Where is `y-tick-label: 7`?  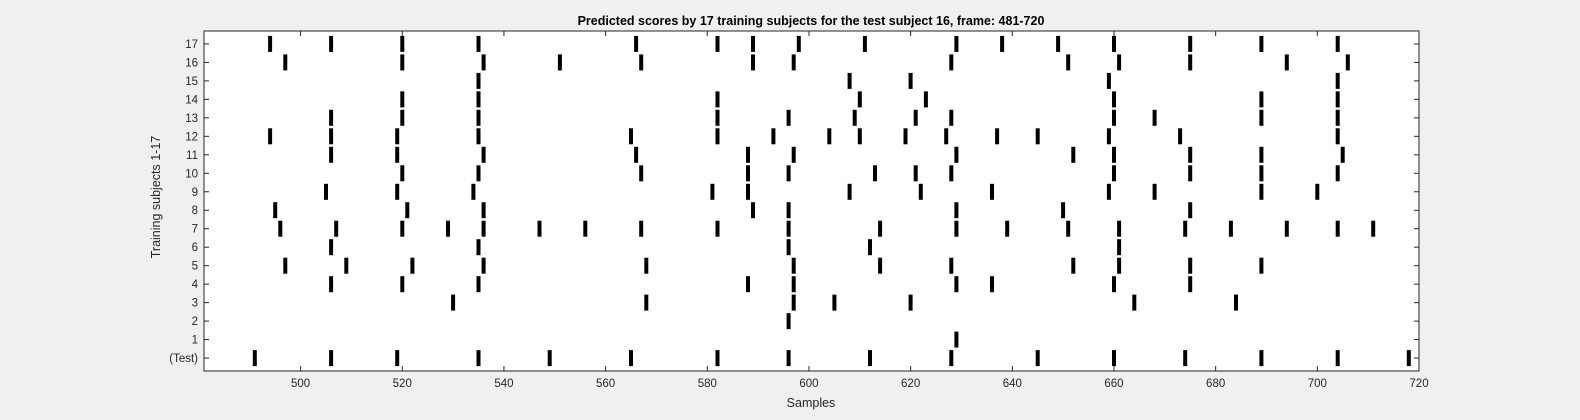
y-tick-label: 7 is located at coordinates (195, 230).